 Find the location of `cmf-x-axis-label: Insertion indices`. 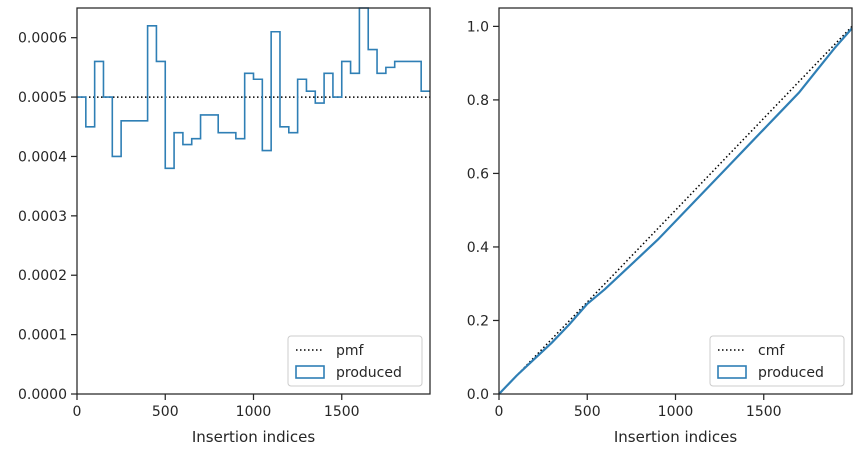

cmf-x-axis-label: Insertion indices is located at coordinates (675, 437).